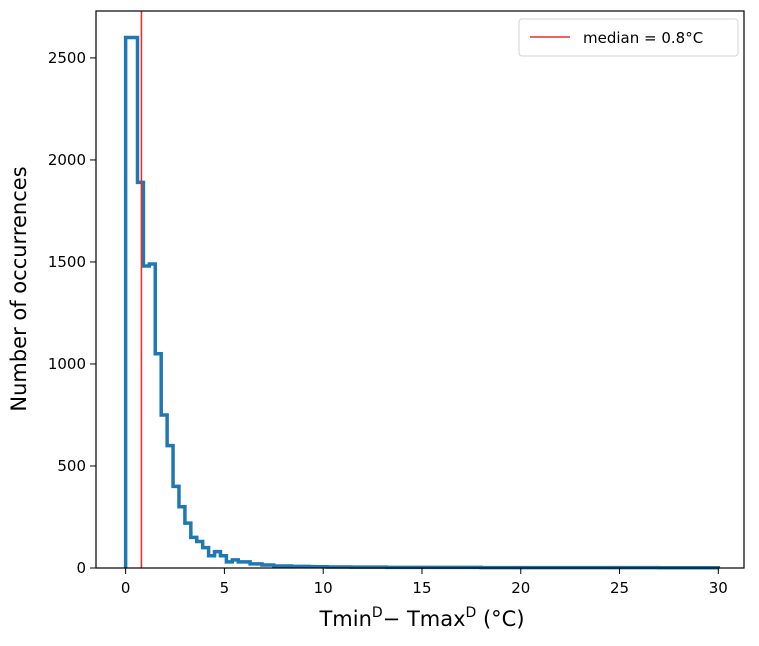  Describe the element at coordinates (323, 588) in the screenshot. I see `x-tick-label: 10` at that location.